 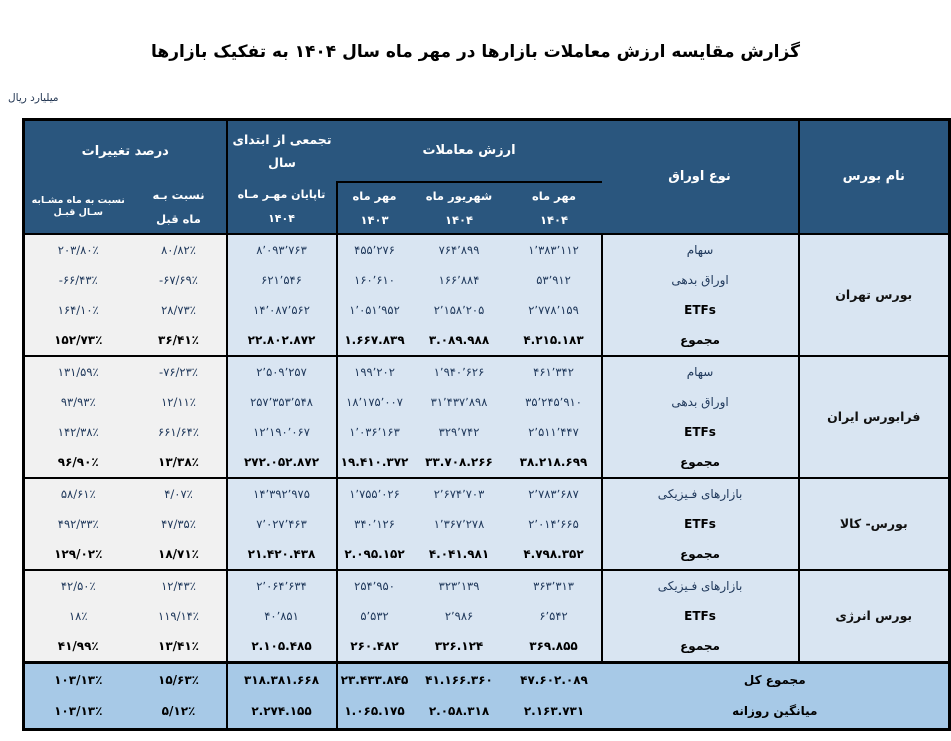 I want to click on header-cumulative-group: تجمعی از ابتدای سال, so click(x=281, y=150).